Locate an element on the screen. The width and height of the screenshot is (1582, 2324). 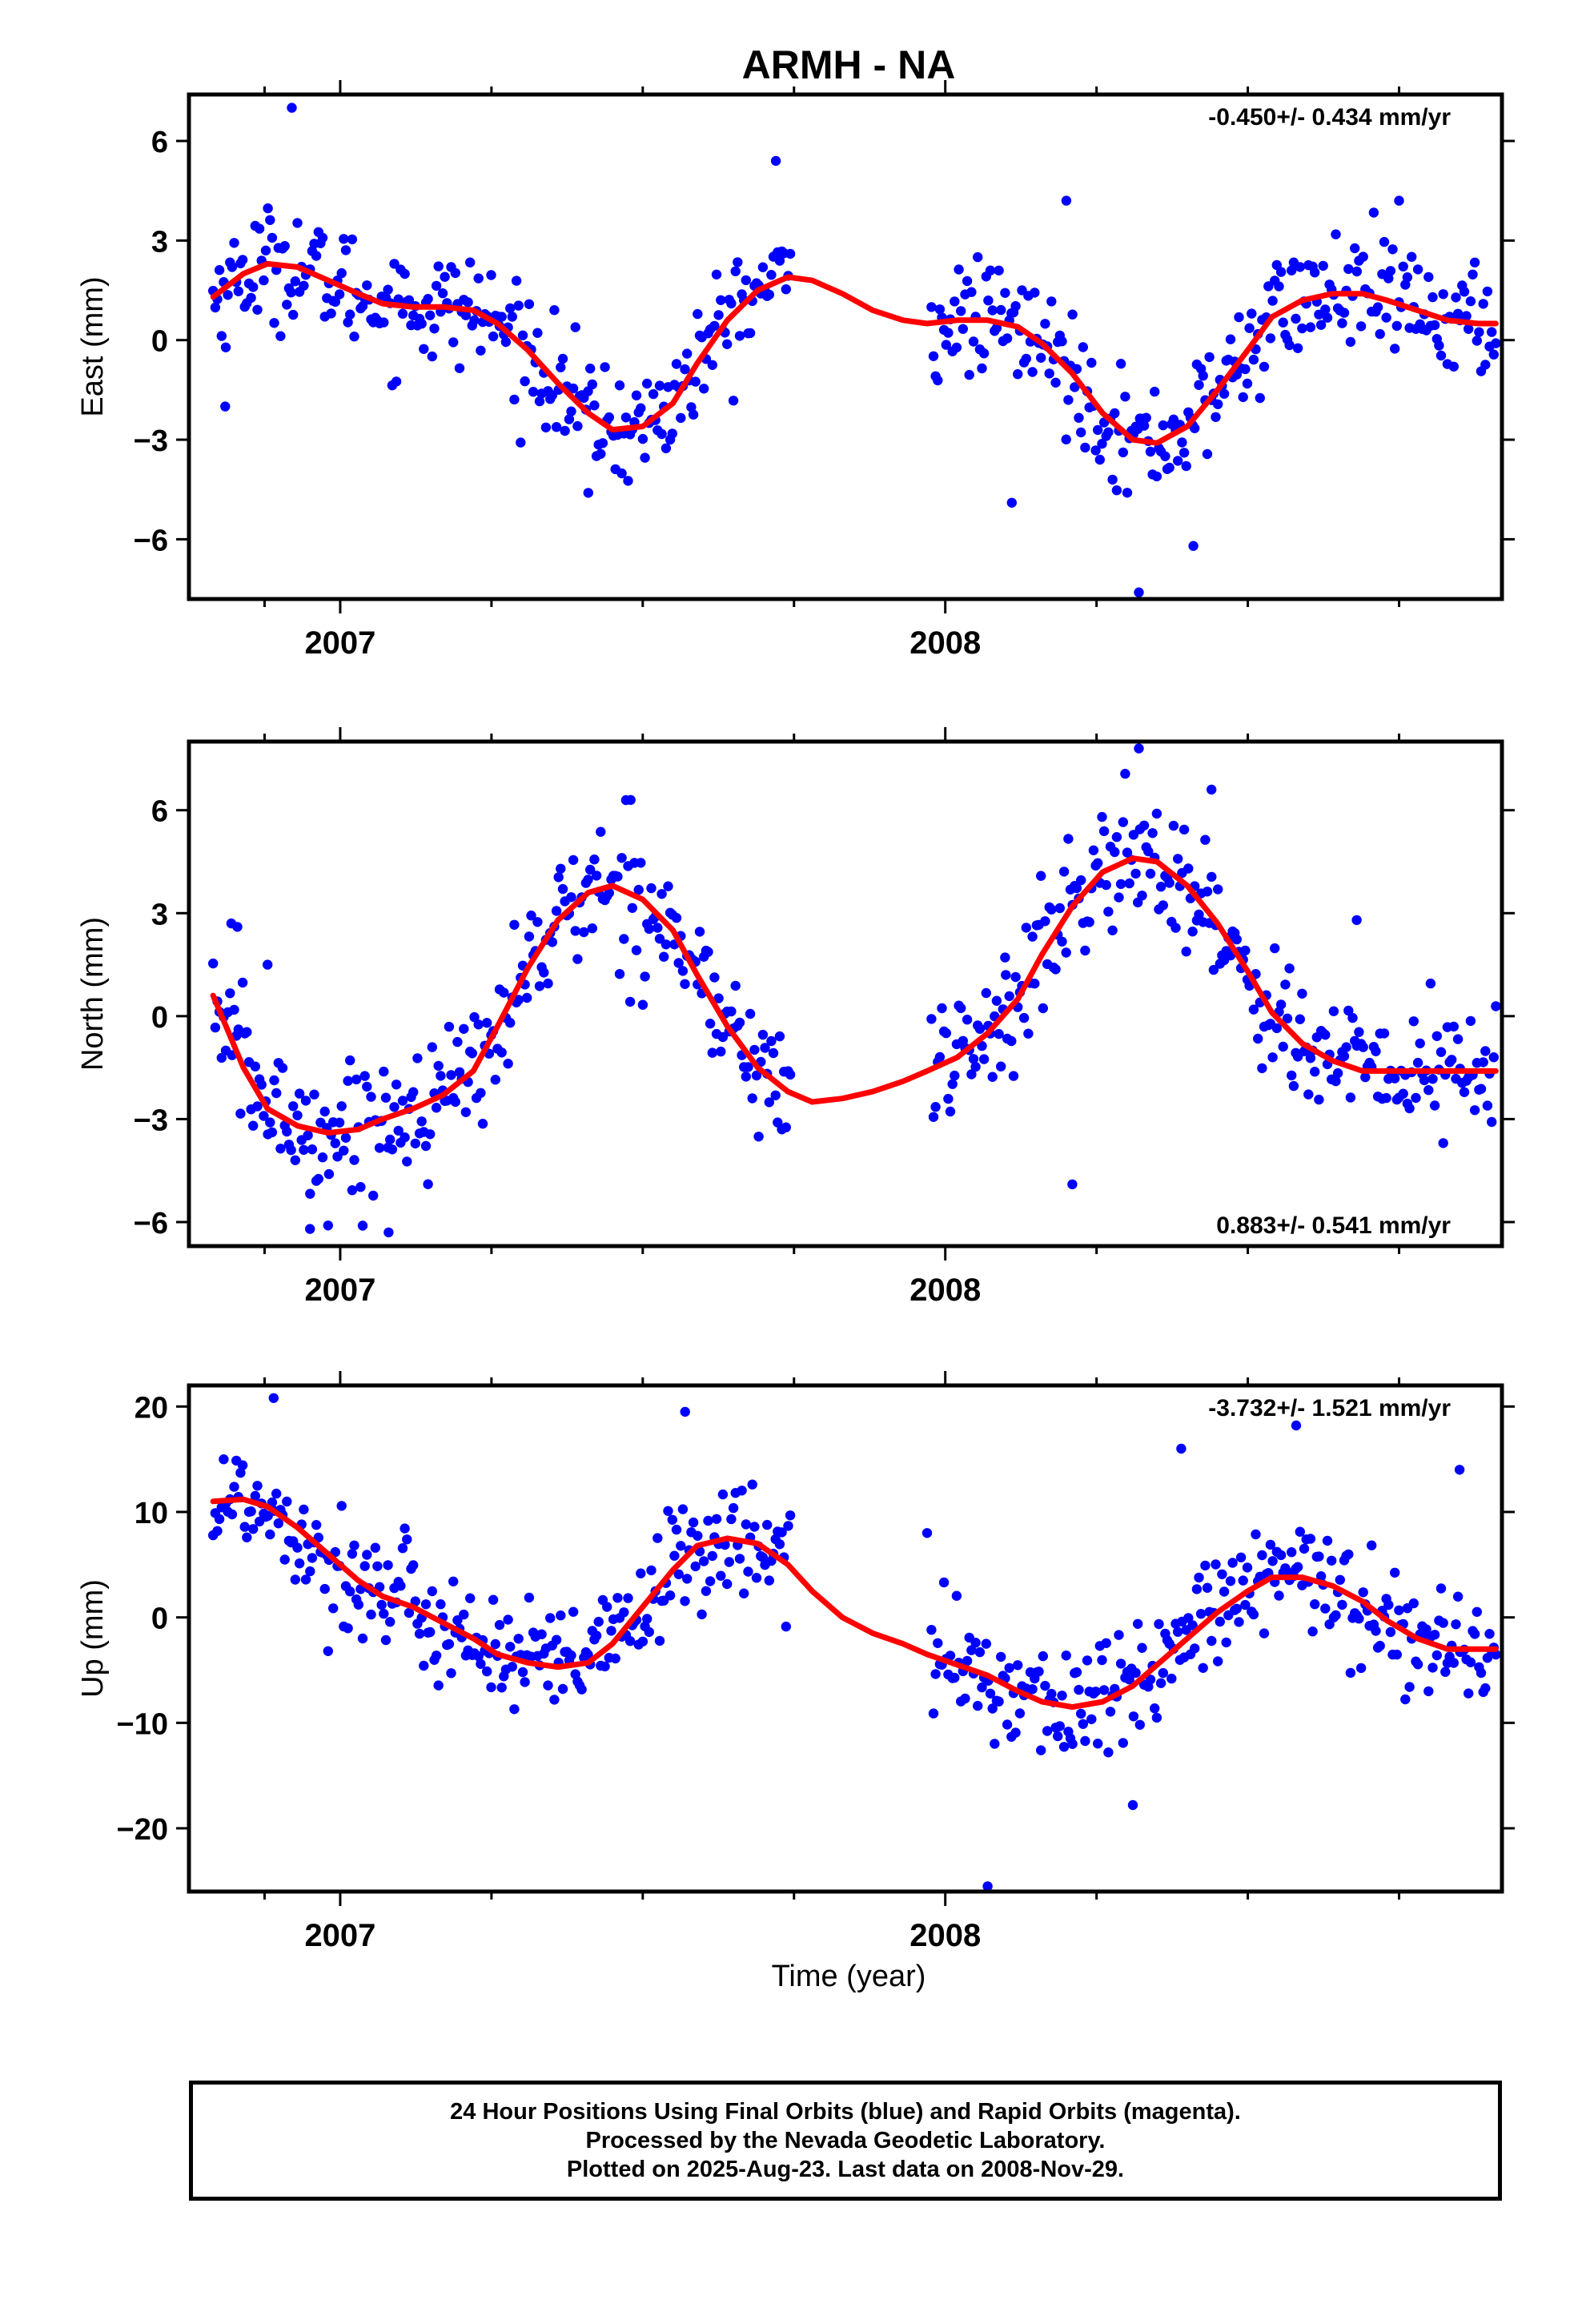
y-tick-label: −6 is located at coordinates (151, 1223).